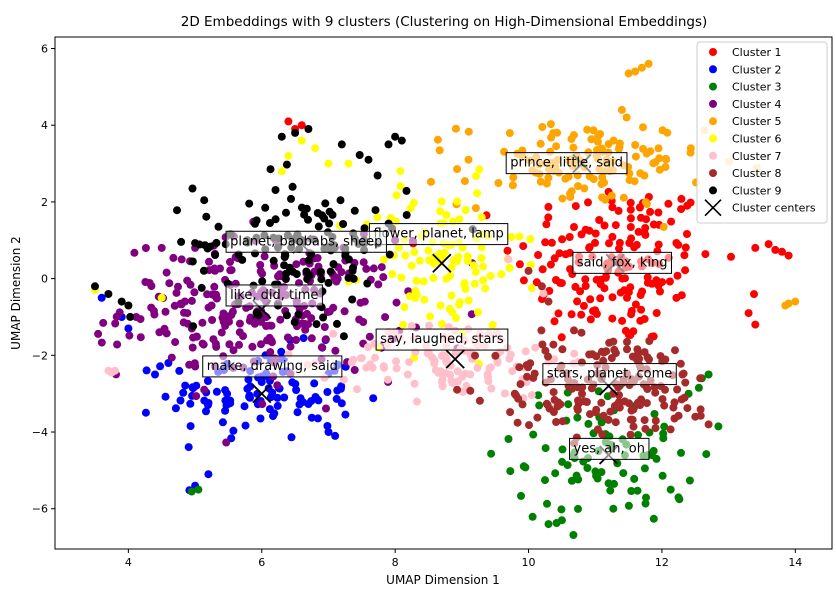  What do you see at coordinates (529, 562) in the screenshot?
I see `x-tick-label: 10` at bounding box center [529, 562].